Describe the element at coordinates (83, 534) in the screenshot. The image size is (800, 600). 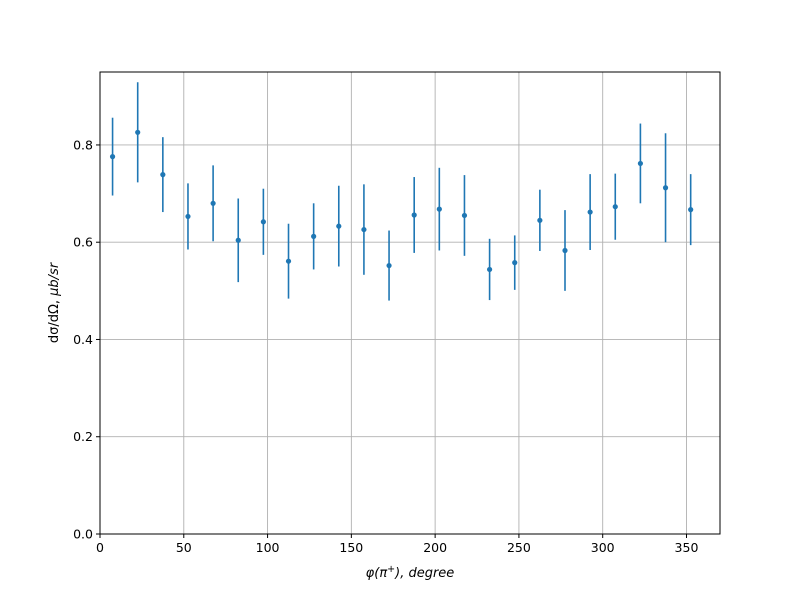
I see `y-tick-label: 0.0` at that location.